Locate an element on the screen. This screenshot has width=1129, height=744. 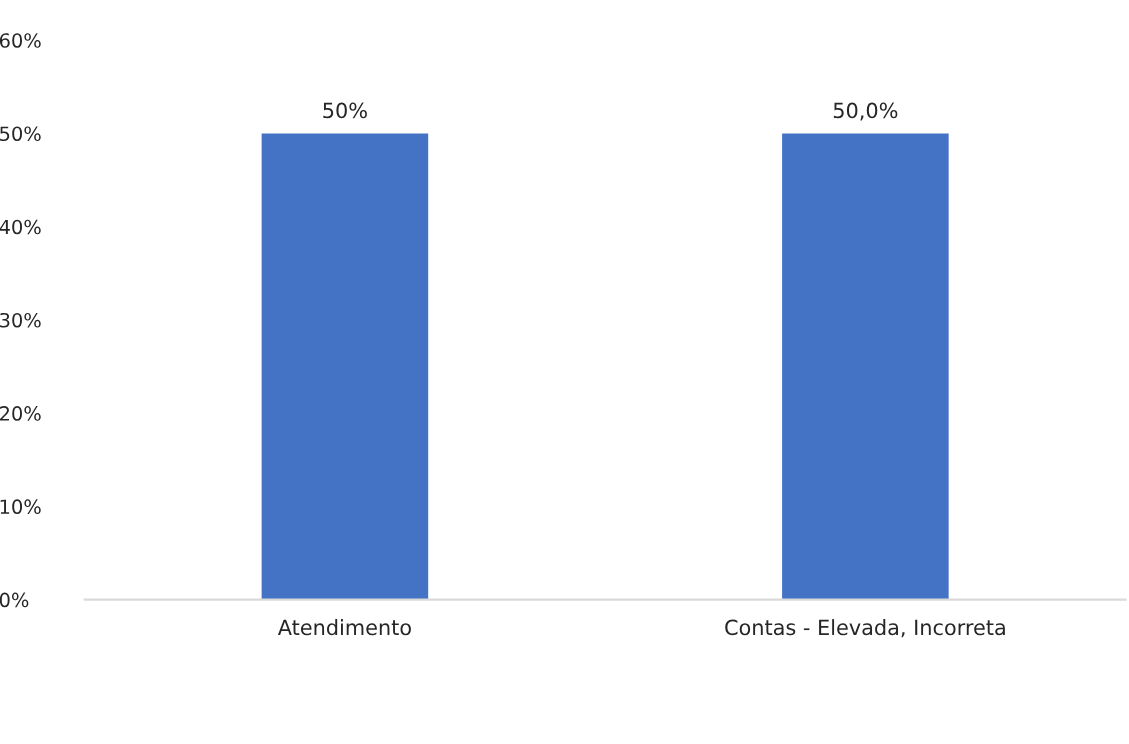
y-tick-label: 40% is located at coordinates (20, 227).